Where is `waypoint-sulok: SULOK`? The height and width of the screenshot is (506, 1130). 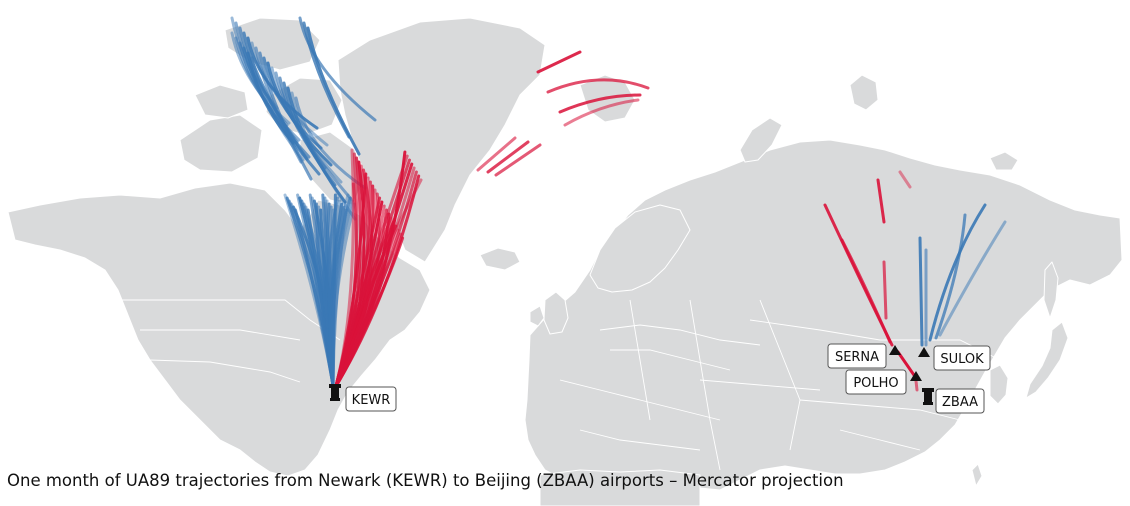 waypoint-sulok: SULOK is located at coordinates (954, 358).